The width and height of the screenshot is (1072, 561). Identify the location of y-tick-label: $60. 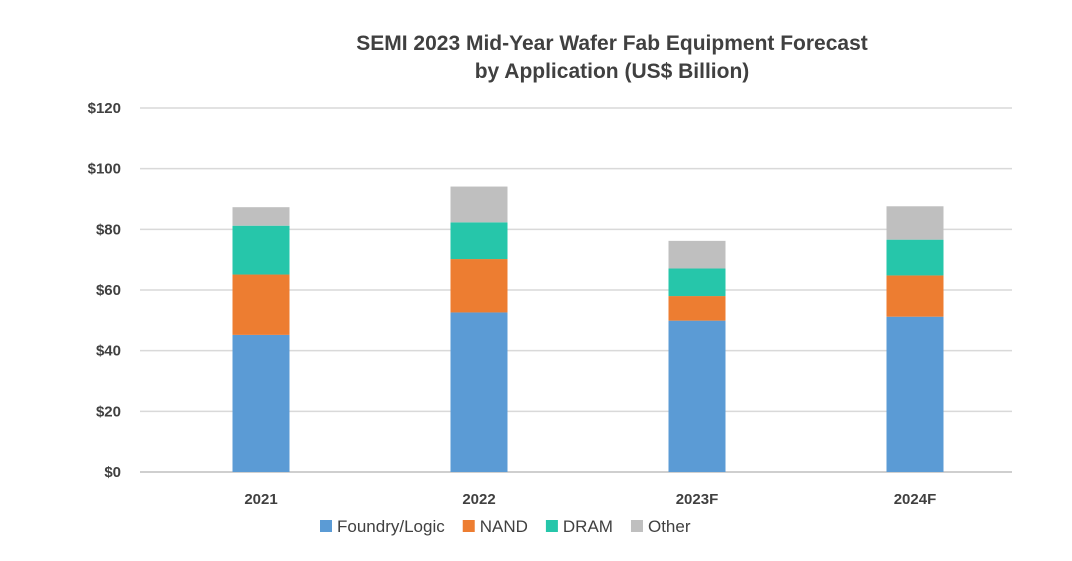
(108, 290).